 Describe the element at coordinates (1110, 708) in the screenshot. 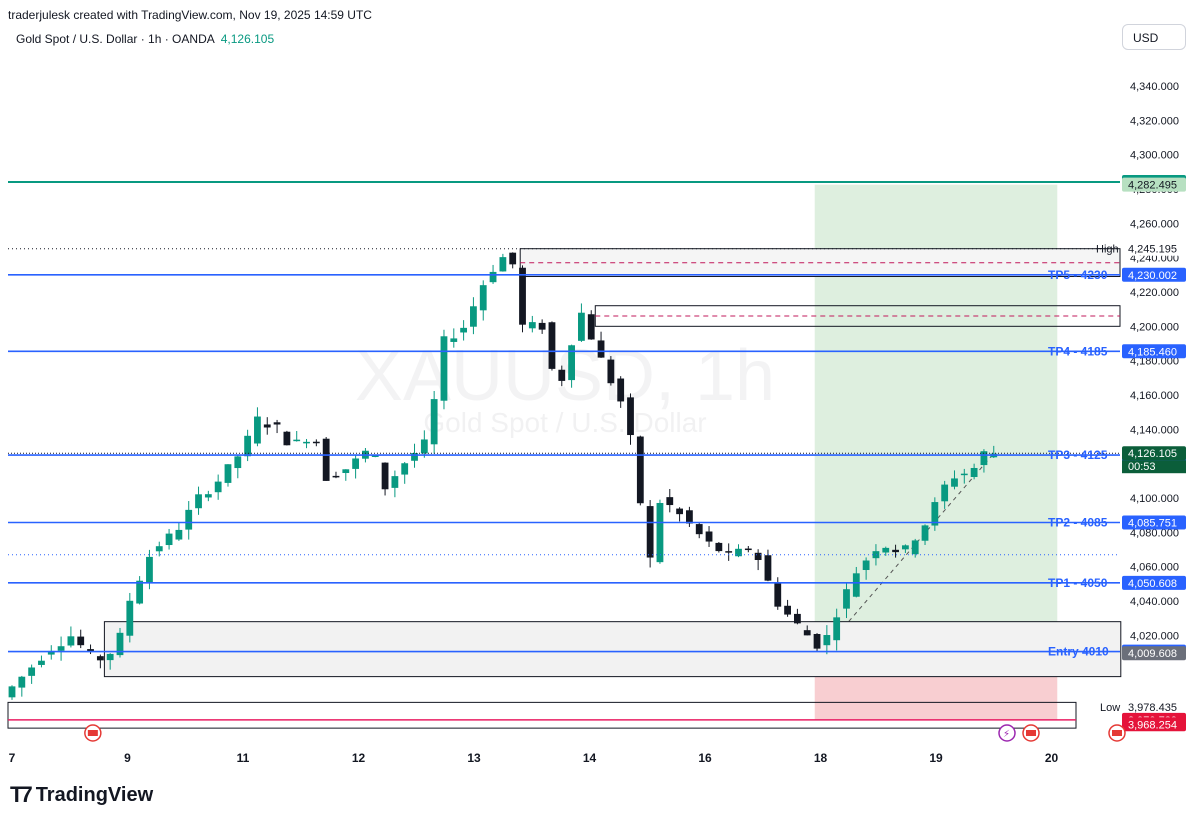

I see `low-label: Low` at that location.